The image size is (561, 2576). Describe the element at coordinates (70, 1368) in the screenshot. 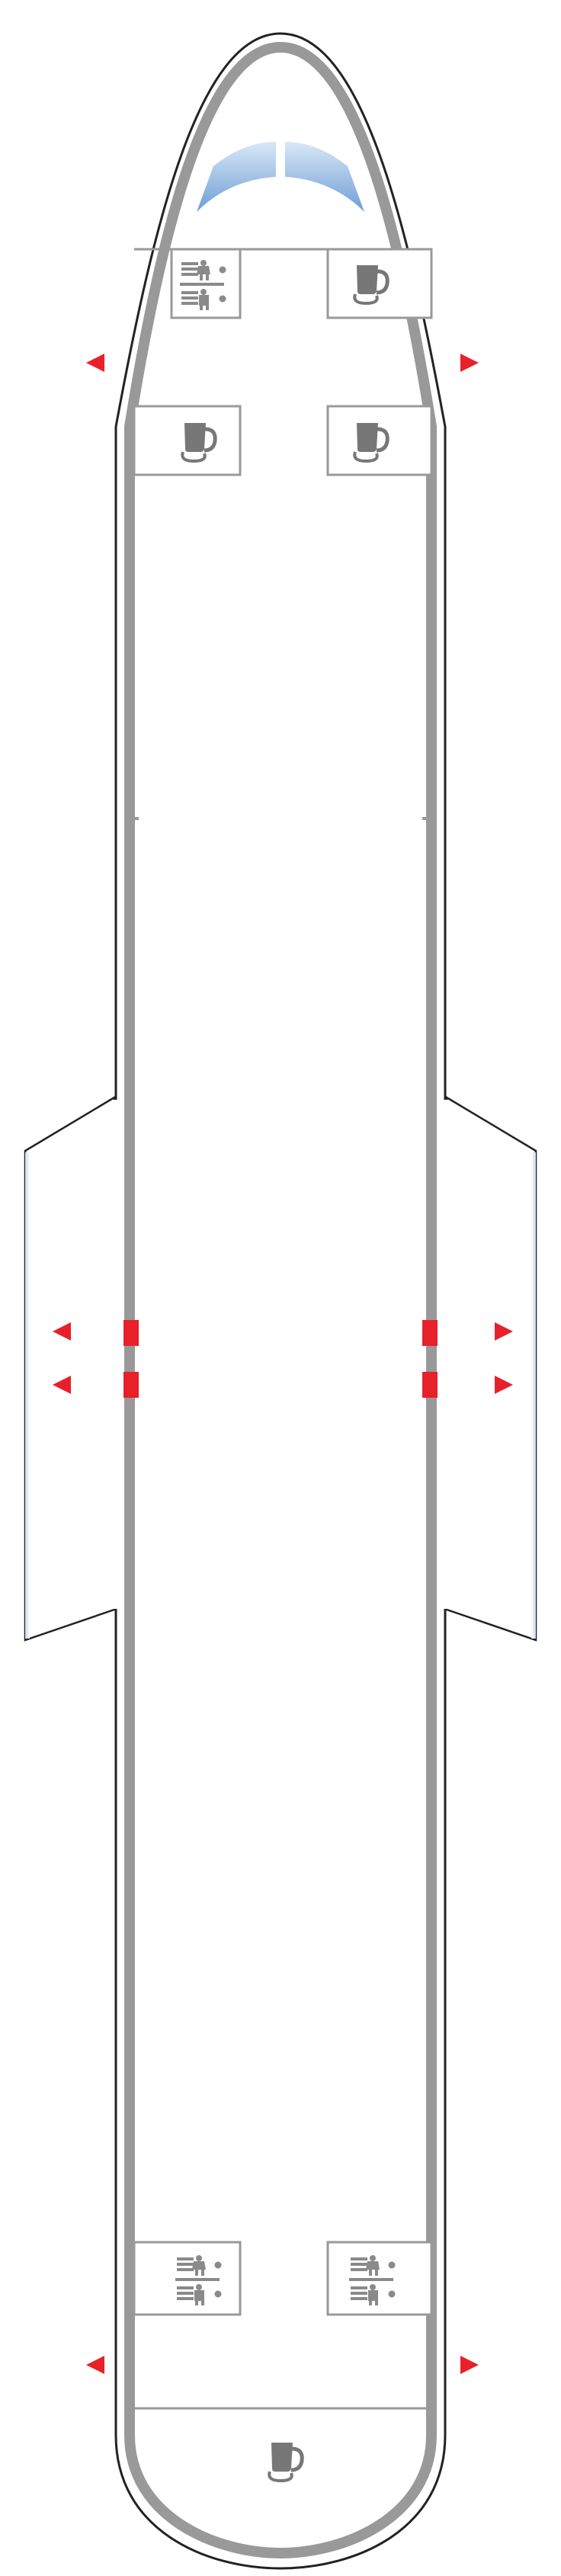

I see `left-wing` at that location.